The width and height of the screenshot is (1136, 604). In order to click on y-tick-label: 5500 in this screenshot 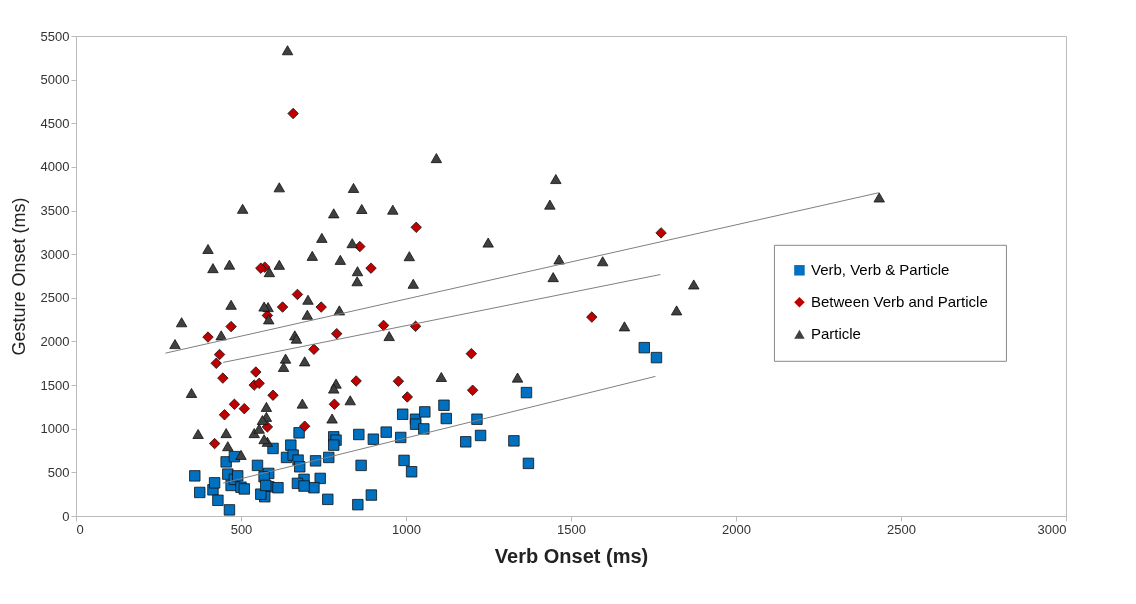, I will do `click(55, 36)`.